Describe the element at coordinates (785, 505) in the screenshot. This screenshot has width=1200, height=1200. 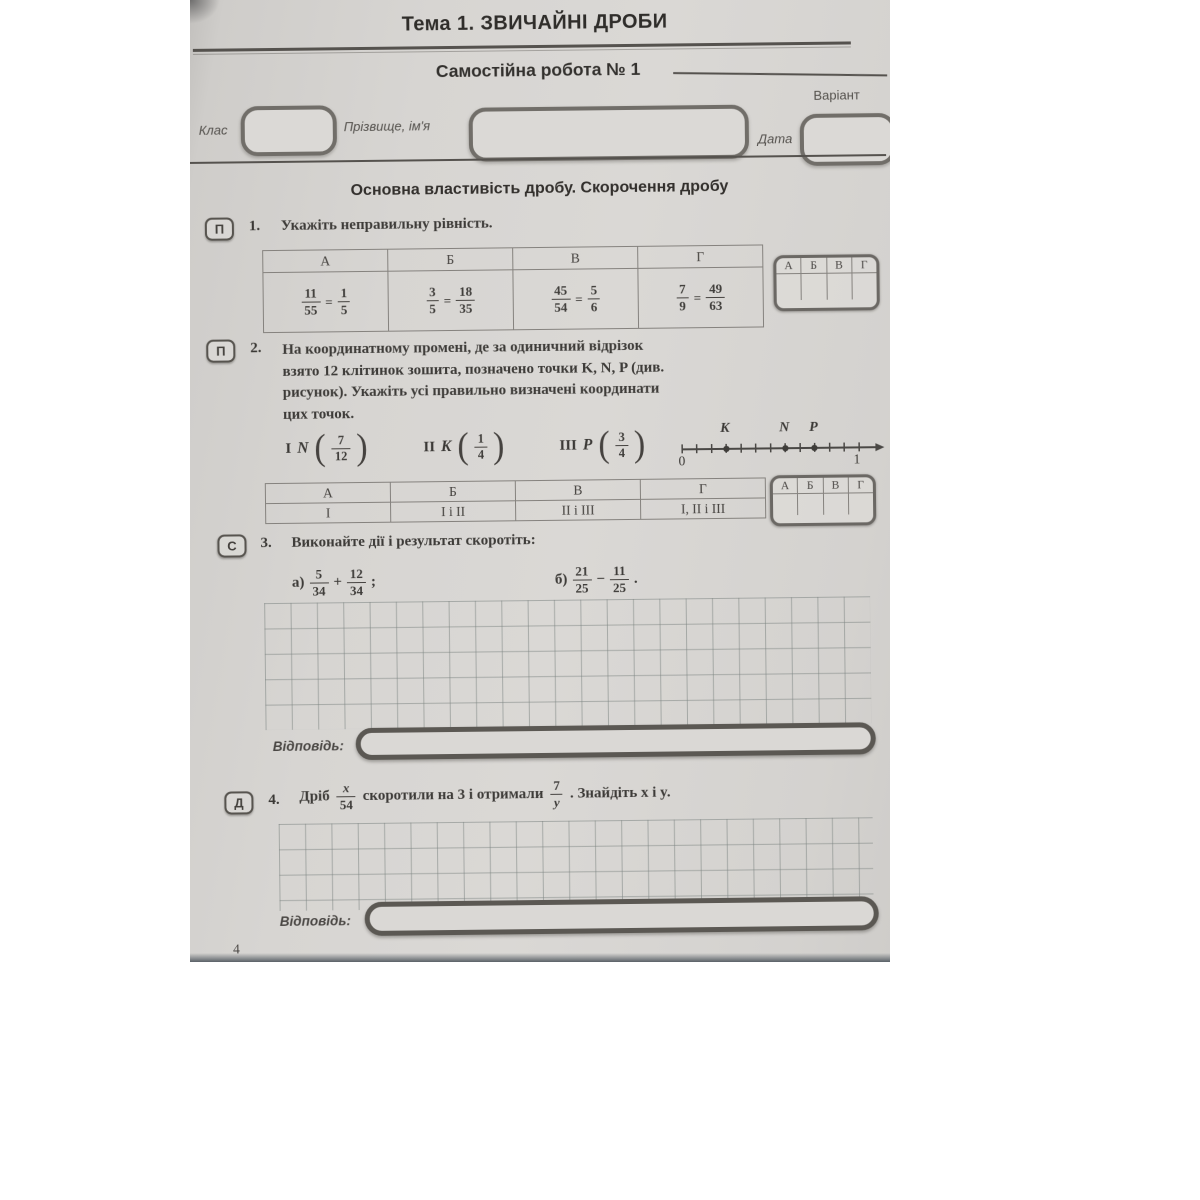
I see `task2-answer-cell-a` at that location.